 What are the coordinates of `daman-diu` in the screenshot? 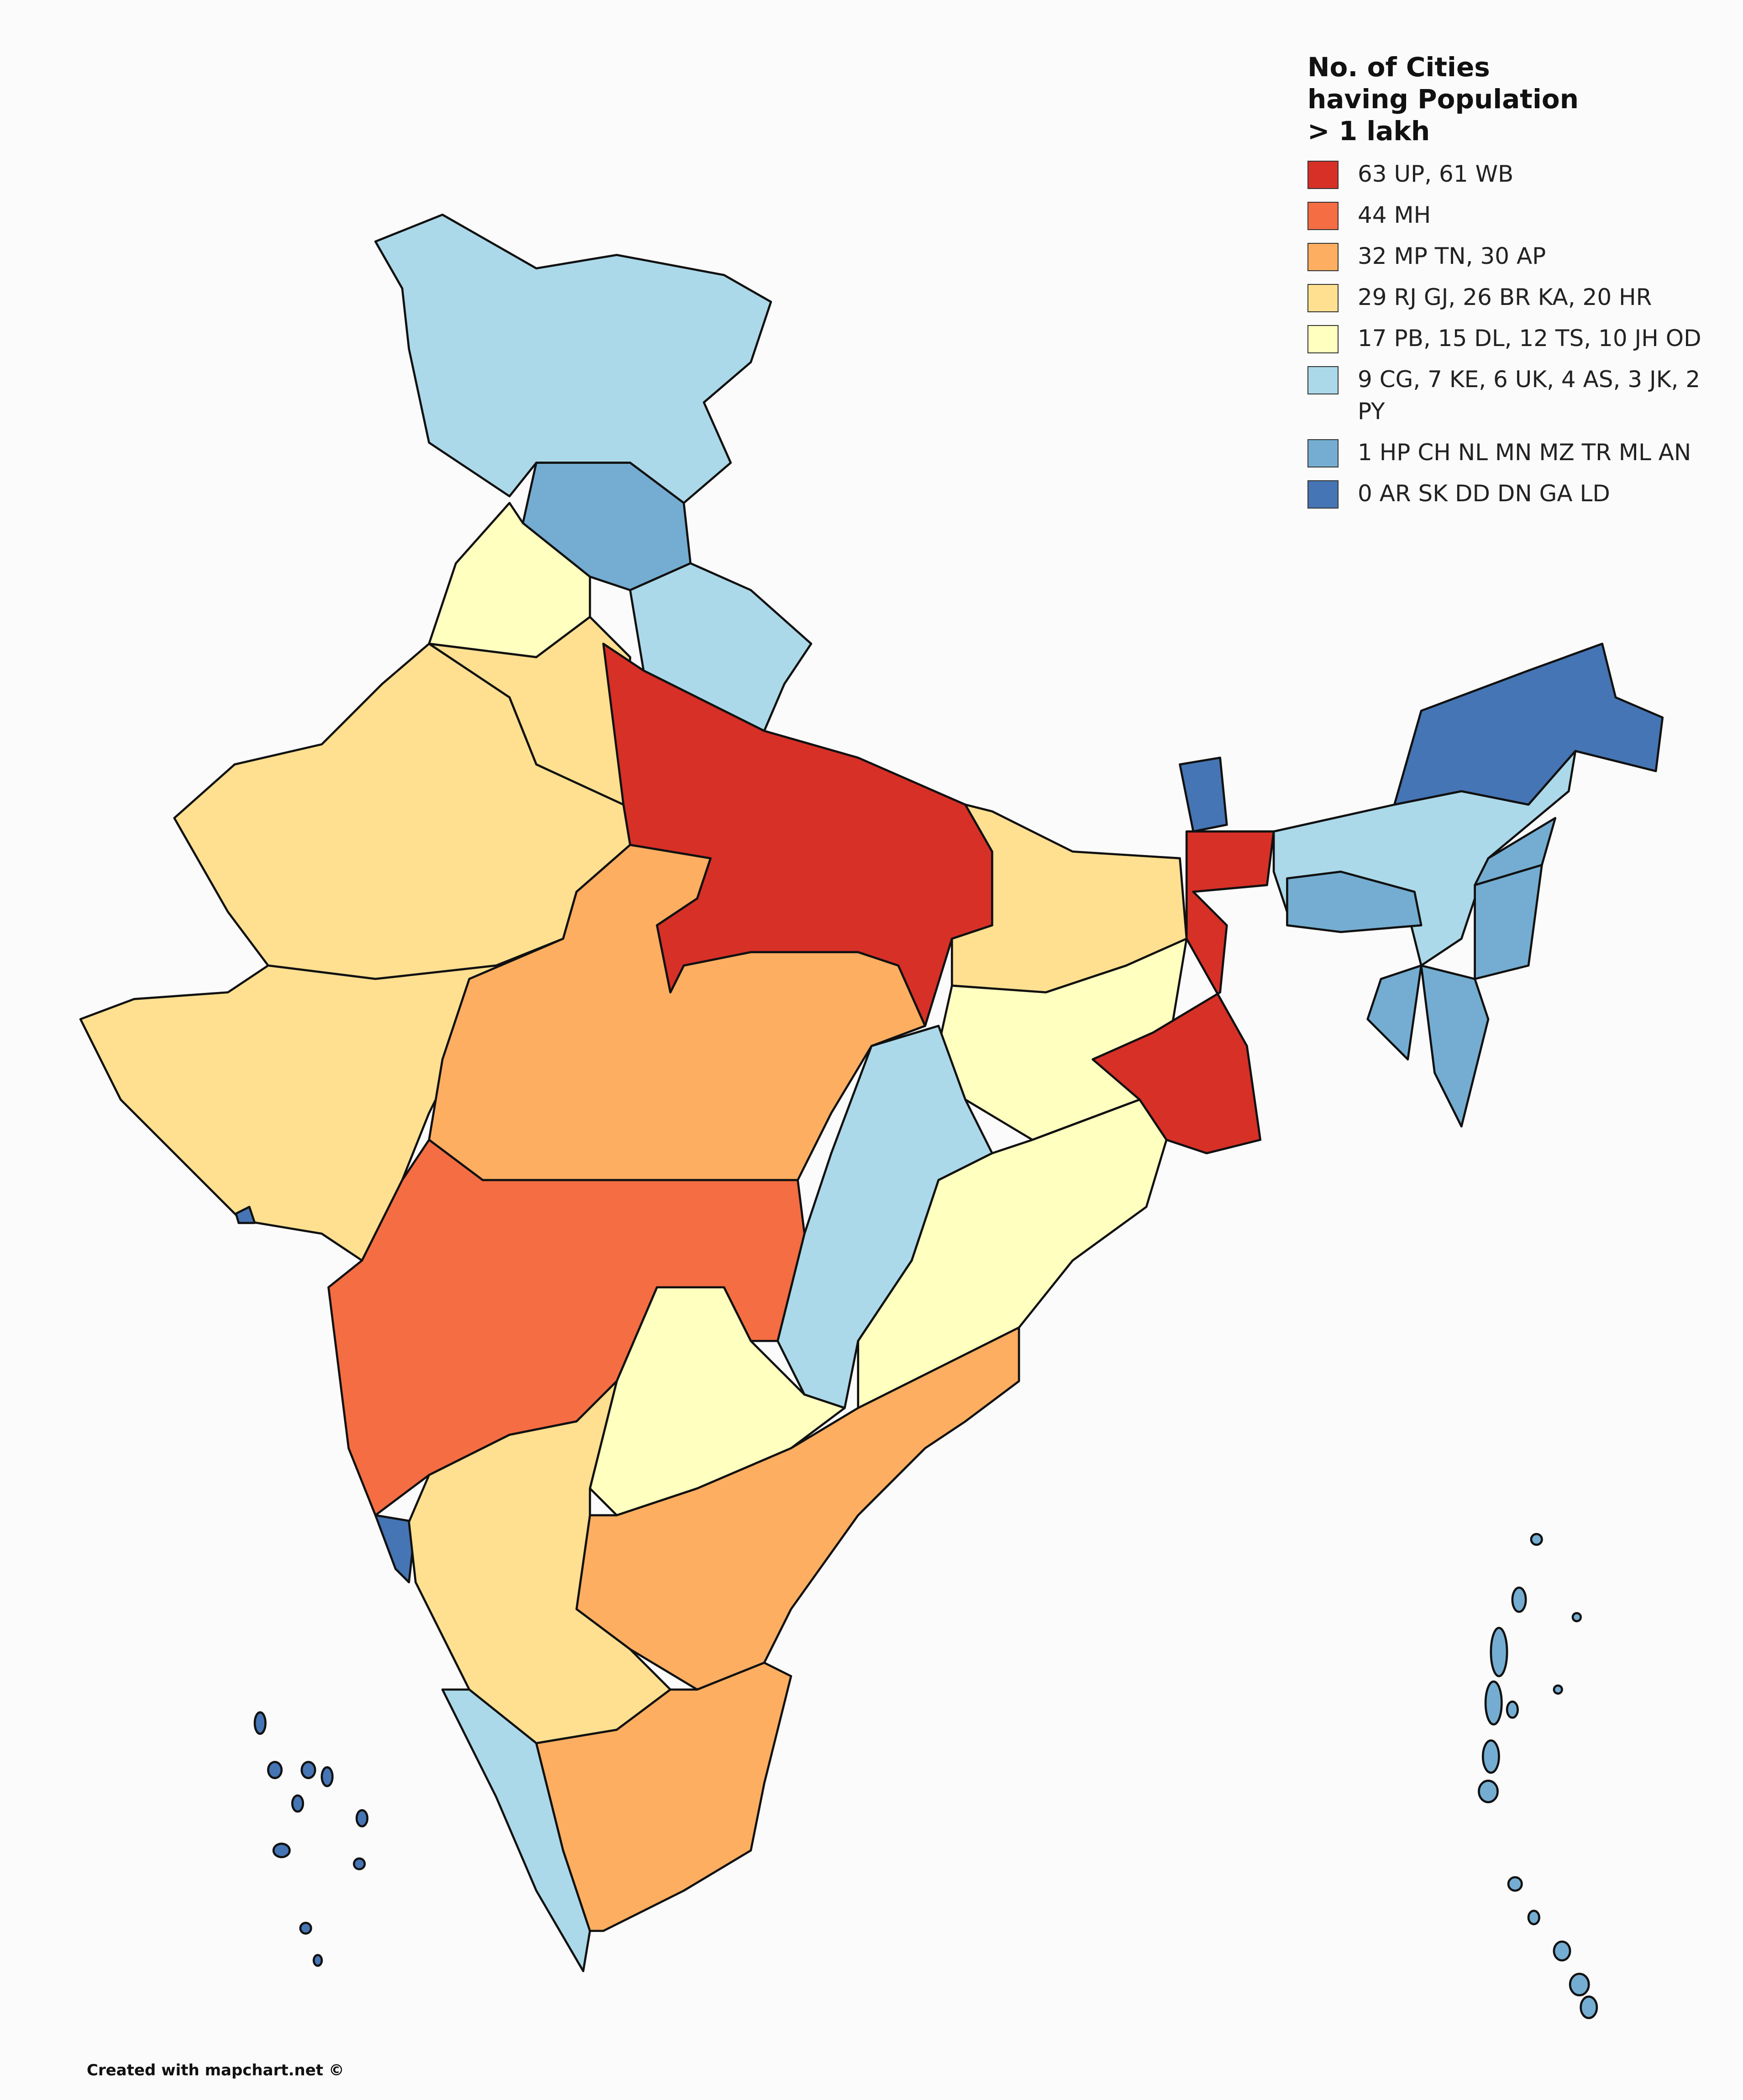 It's located at (245, 1215).